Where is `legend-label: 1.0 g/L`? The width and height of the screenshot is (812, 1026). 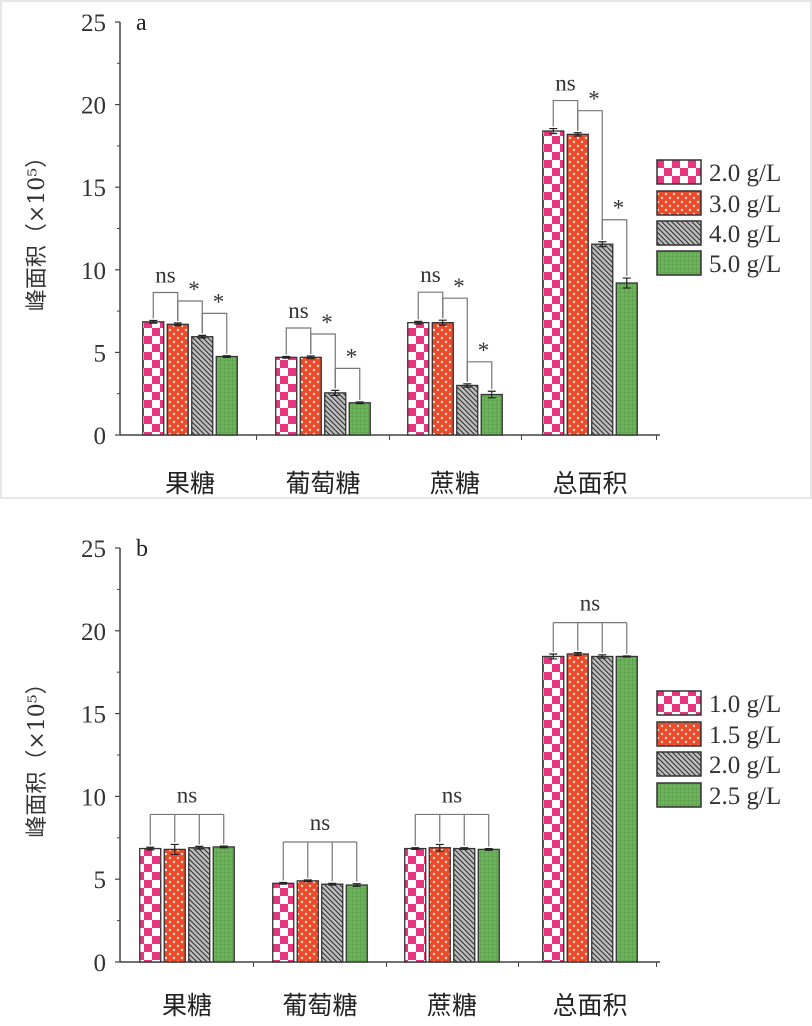 legend-label: 1.0 g/L is located at coordinates (745, 704).